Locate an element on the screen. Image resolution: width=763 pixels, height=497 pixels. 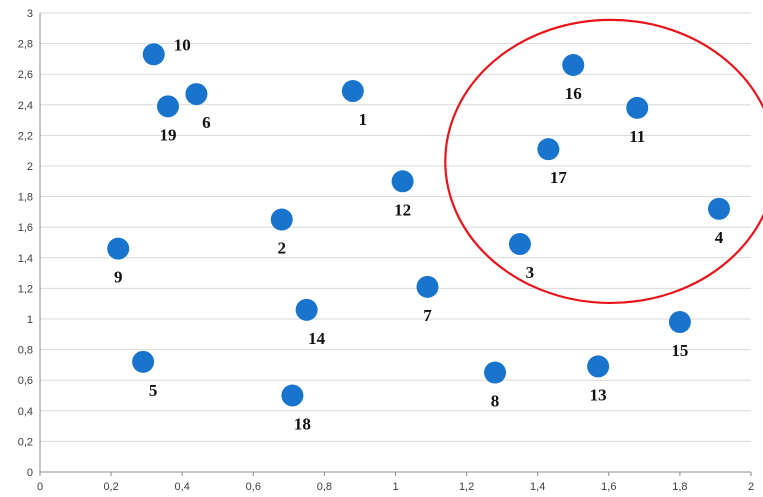
point-label-8: 8 is located at coordinates (495, 401).